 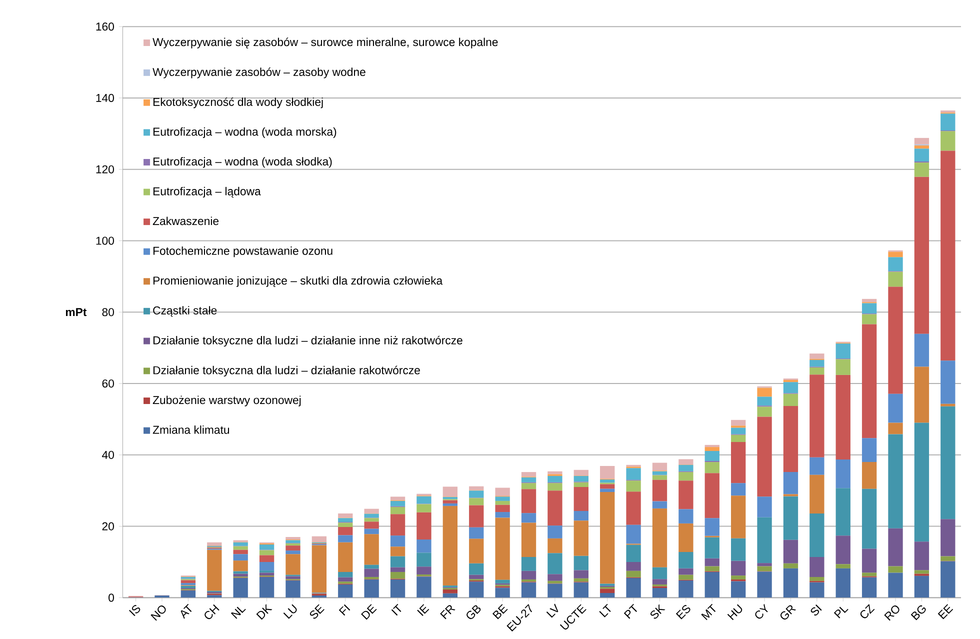 What do you see at coordinates (264, 612) in the screenshot?
I see `x-tick-label: DK` at bounding box center [264, 612].